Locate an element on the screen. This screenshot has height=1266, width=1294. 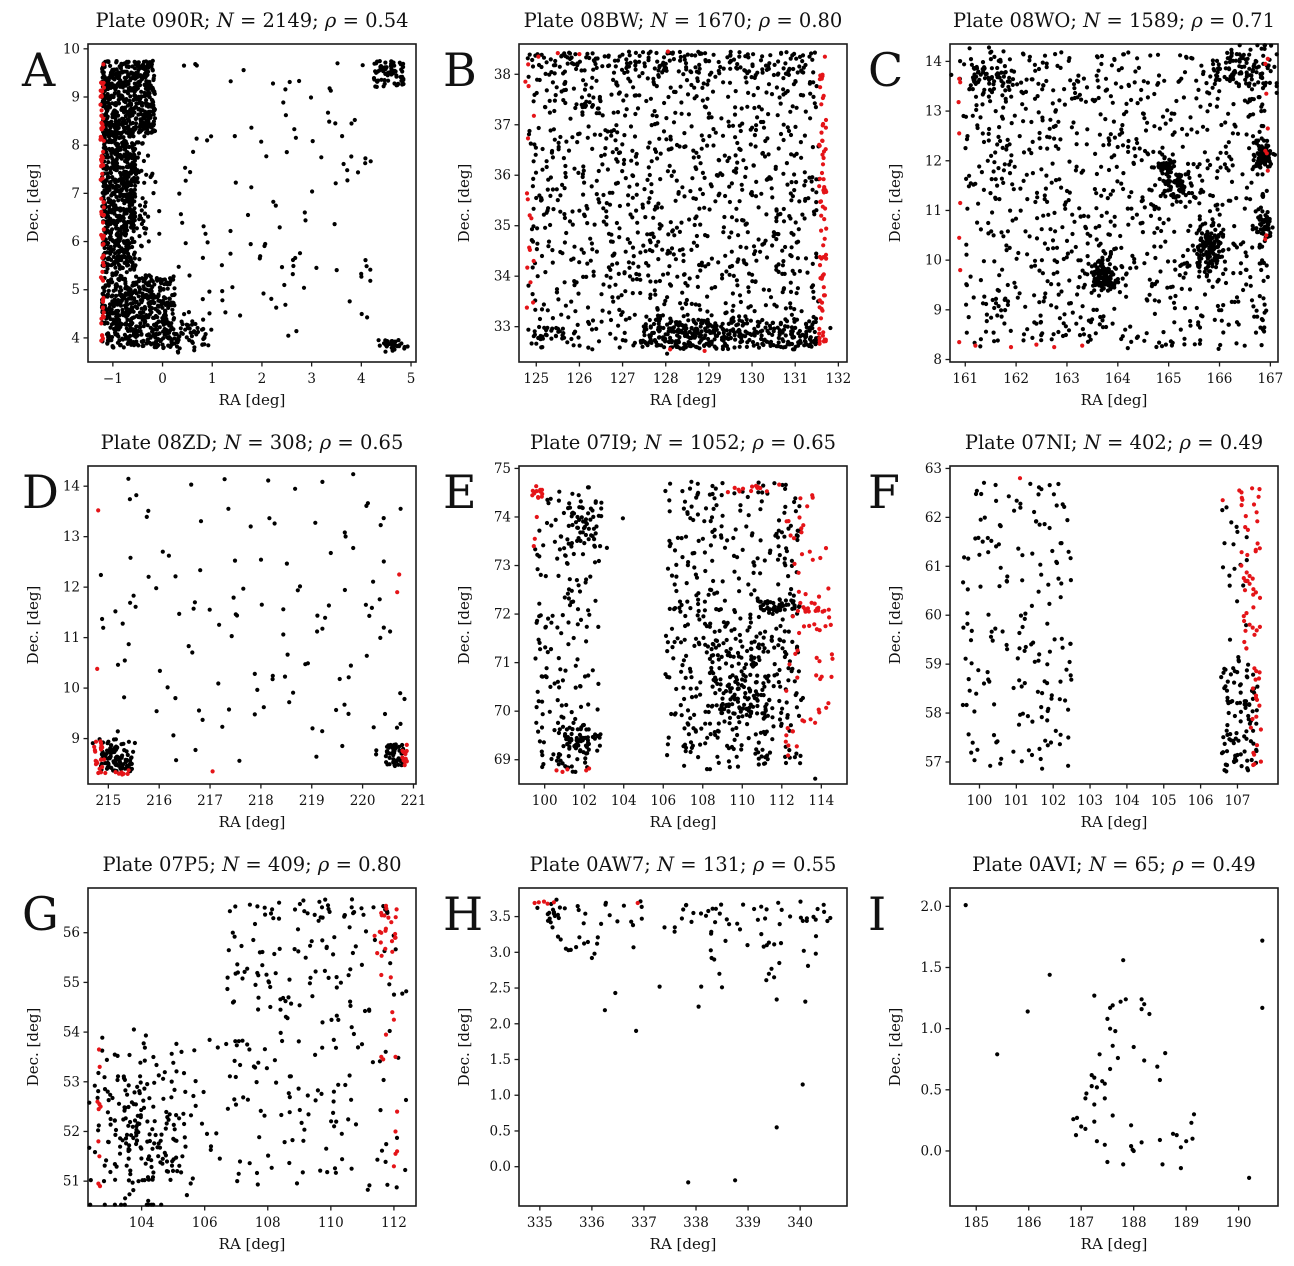
svg-text: 9 is located at coordinates (75, 98).